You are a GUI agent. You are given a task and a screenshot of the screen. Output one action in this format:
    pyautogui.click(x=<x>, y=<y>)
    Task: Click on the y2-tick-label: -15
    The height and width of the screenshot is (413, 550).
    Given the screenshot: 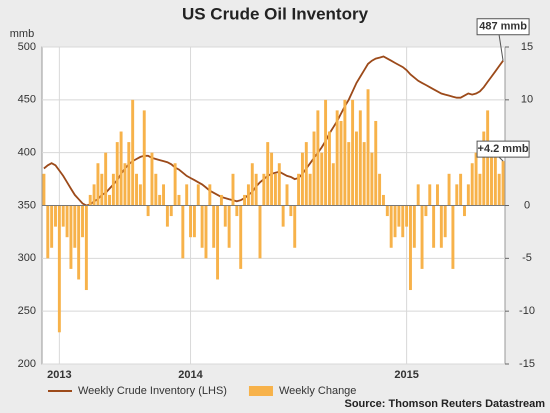 What is the action you would take?
    pyautogui.click(x=527, y=364)
    